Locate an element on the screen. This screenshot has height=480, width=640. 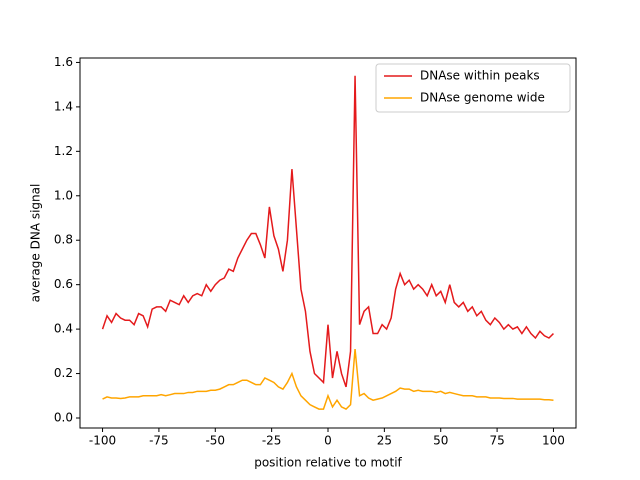
x-axis-label: position relative to motif is located at coordinates (328, 463).